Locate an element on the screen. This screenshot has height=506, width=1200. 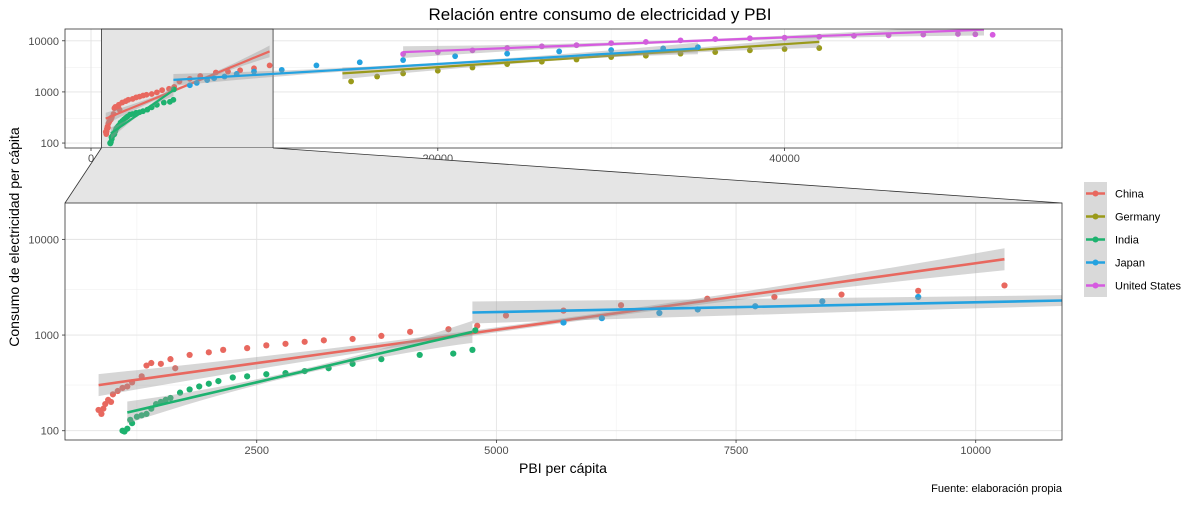
zoom-fit-band-japan is located at coordinates (767, 309).